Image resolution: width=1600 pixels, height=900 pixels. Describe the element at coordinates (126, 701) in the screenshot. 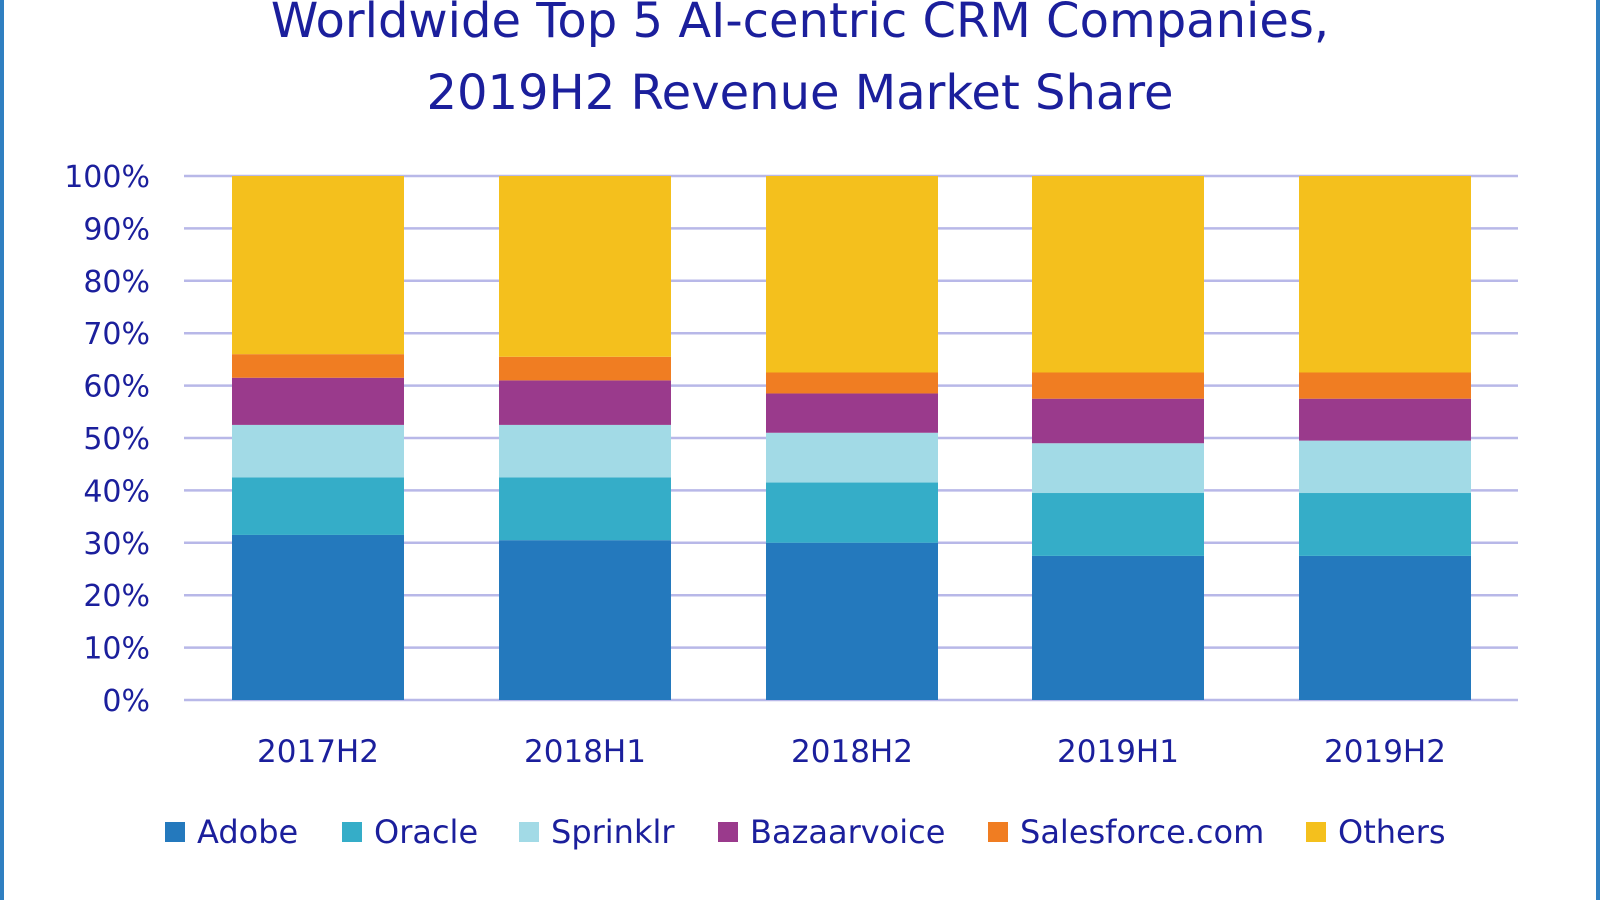

I see `y-tick-label: 0%` at that location.